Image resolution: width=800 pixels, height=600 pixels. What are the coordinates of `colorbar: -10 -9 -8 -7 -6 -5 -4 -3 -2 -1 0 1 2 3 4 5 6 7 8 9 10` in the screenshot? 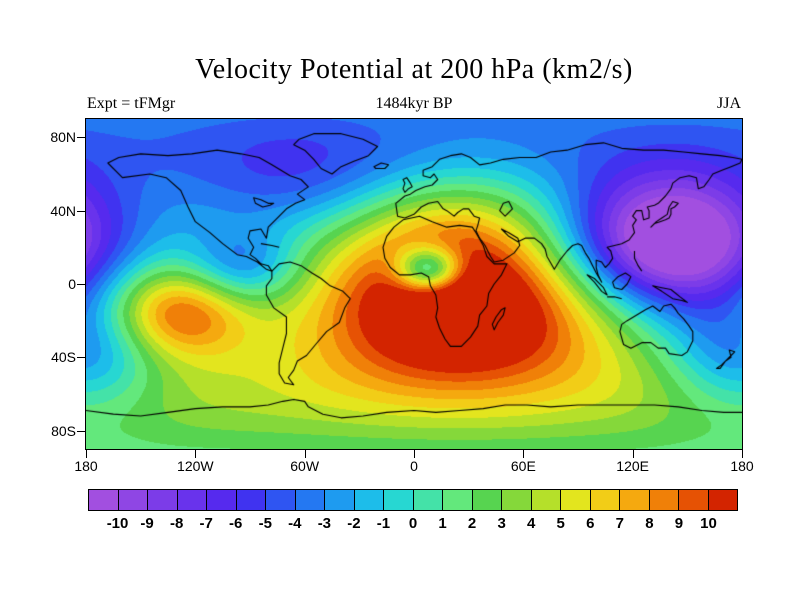 It's located at (413, 510).